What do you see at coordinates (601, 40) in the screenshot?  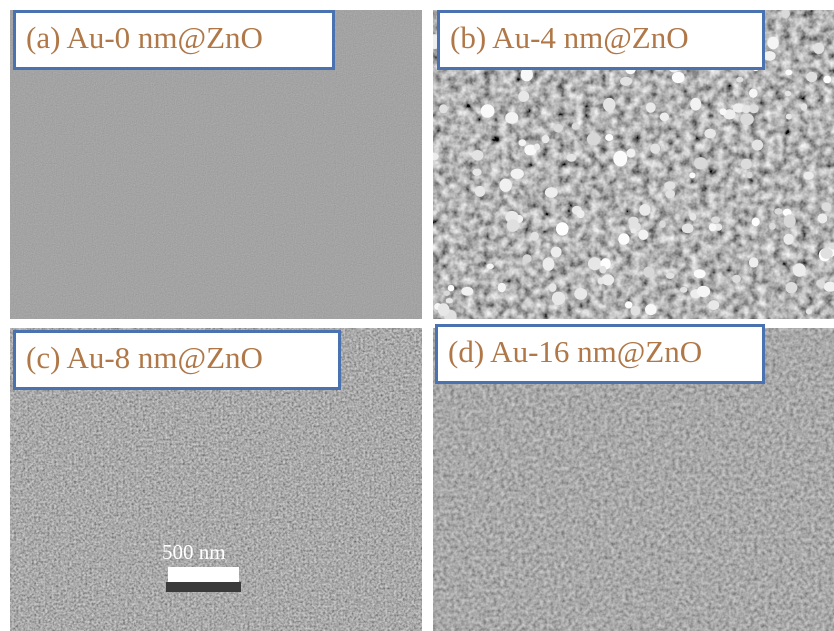 I see `panel-label-b: (b) Au-4 nm@ZnO` at bounding box center [601, 40].